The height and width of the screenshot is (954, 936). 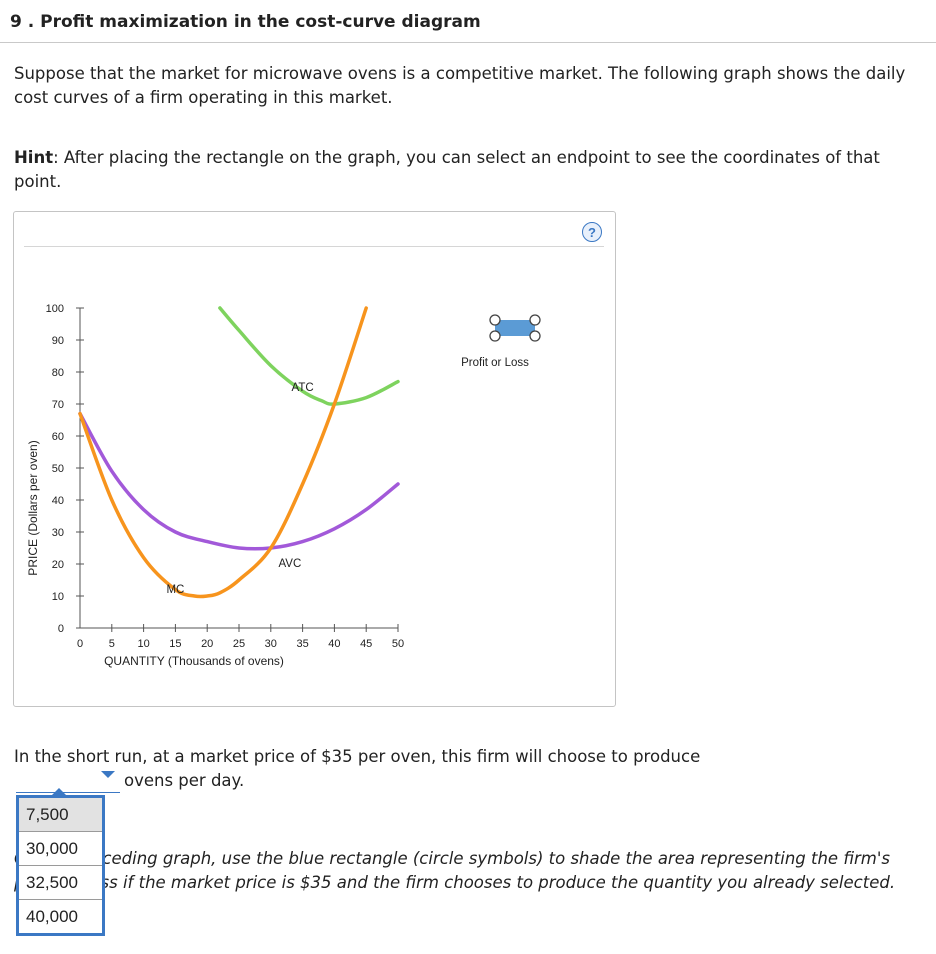 I want to click on drawing-palette: Profit or Loss, so click(x=501, y=341).